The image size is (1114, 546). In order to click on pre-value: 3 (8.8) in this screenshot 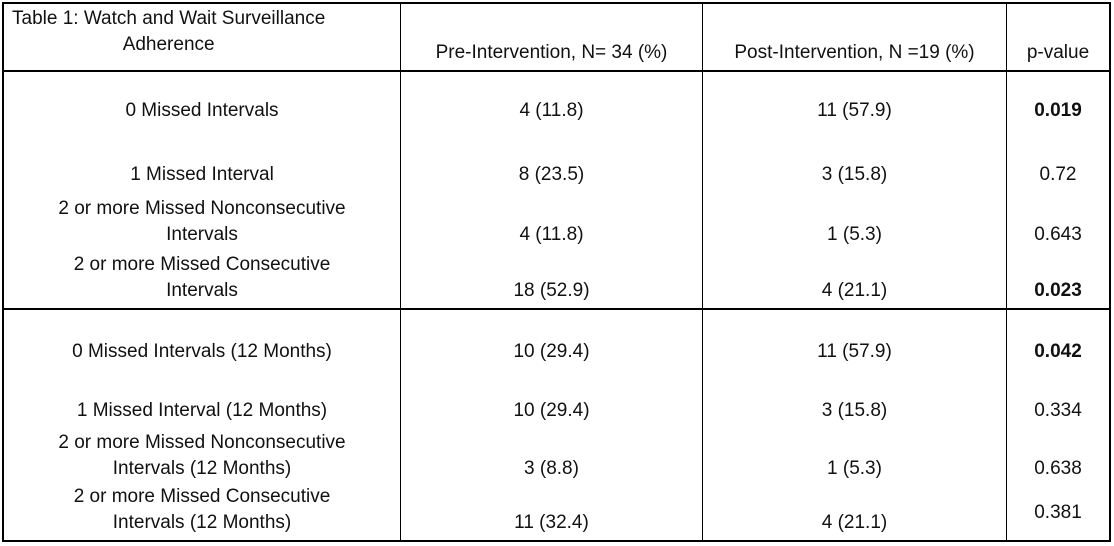, I will do `click(552, 457)`.